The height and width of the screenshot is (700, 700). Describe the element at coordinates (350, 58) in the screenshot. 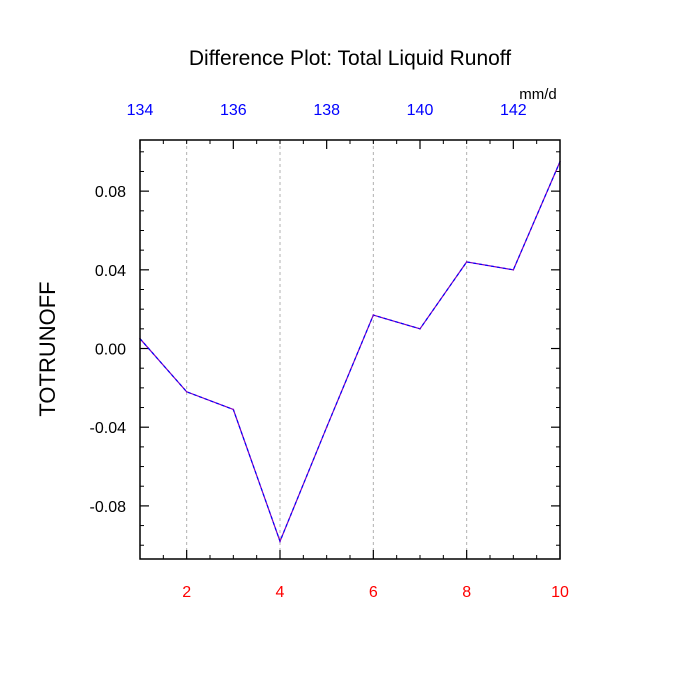

I see `chart-title: Difference Plot: Total Liquid Runoff` at that location.